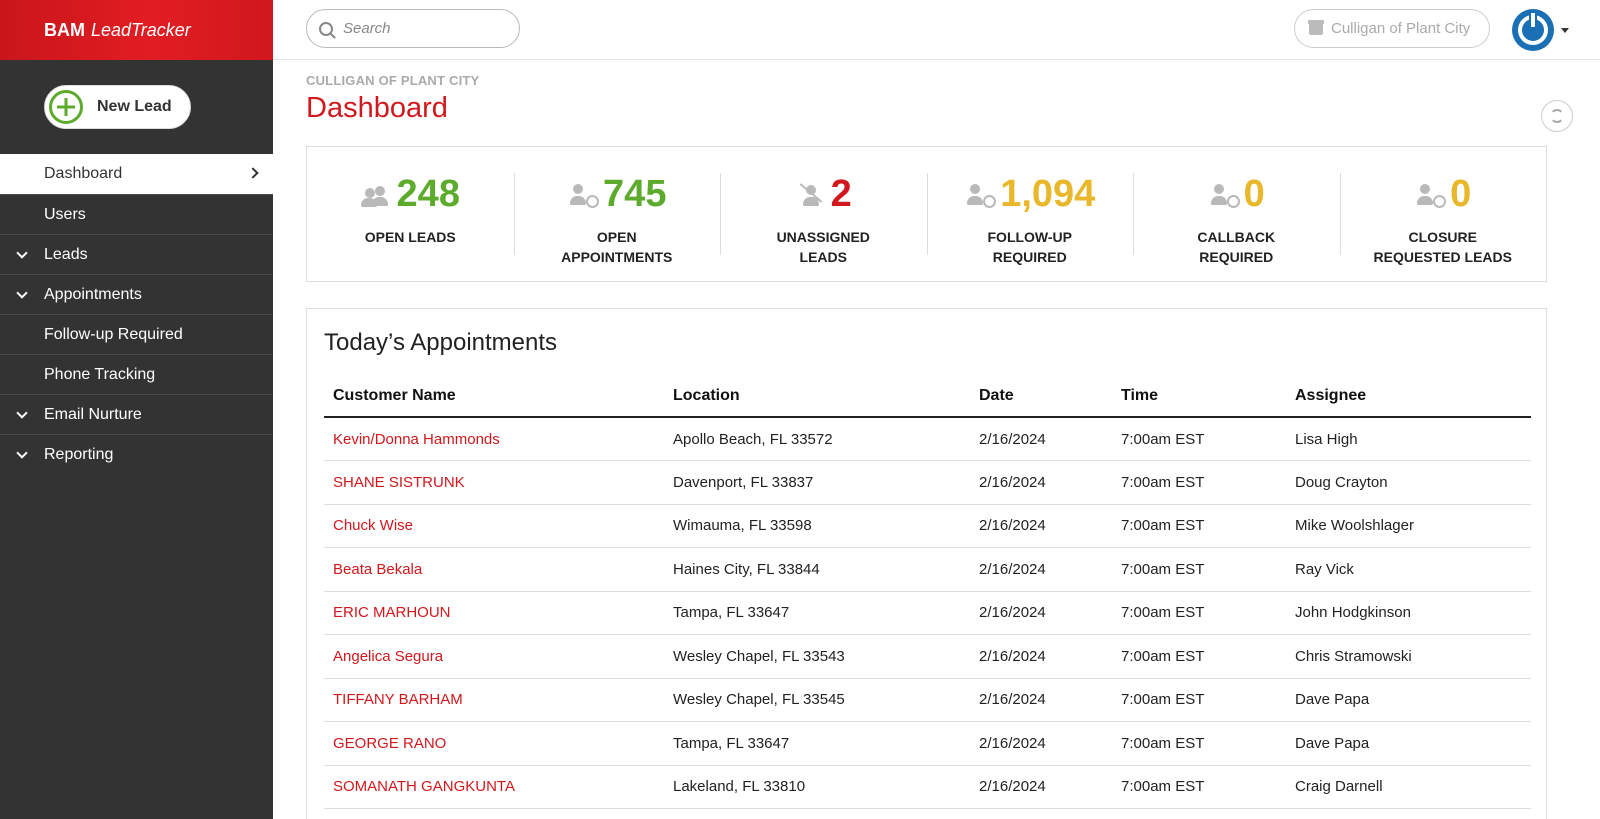 The width and height of the screenshot is (1600, 819). Describe the element at coordinates (423, 28) in the screenshot. I see `search-input` at that location.